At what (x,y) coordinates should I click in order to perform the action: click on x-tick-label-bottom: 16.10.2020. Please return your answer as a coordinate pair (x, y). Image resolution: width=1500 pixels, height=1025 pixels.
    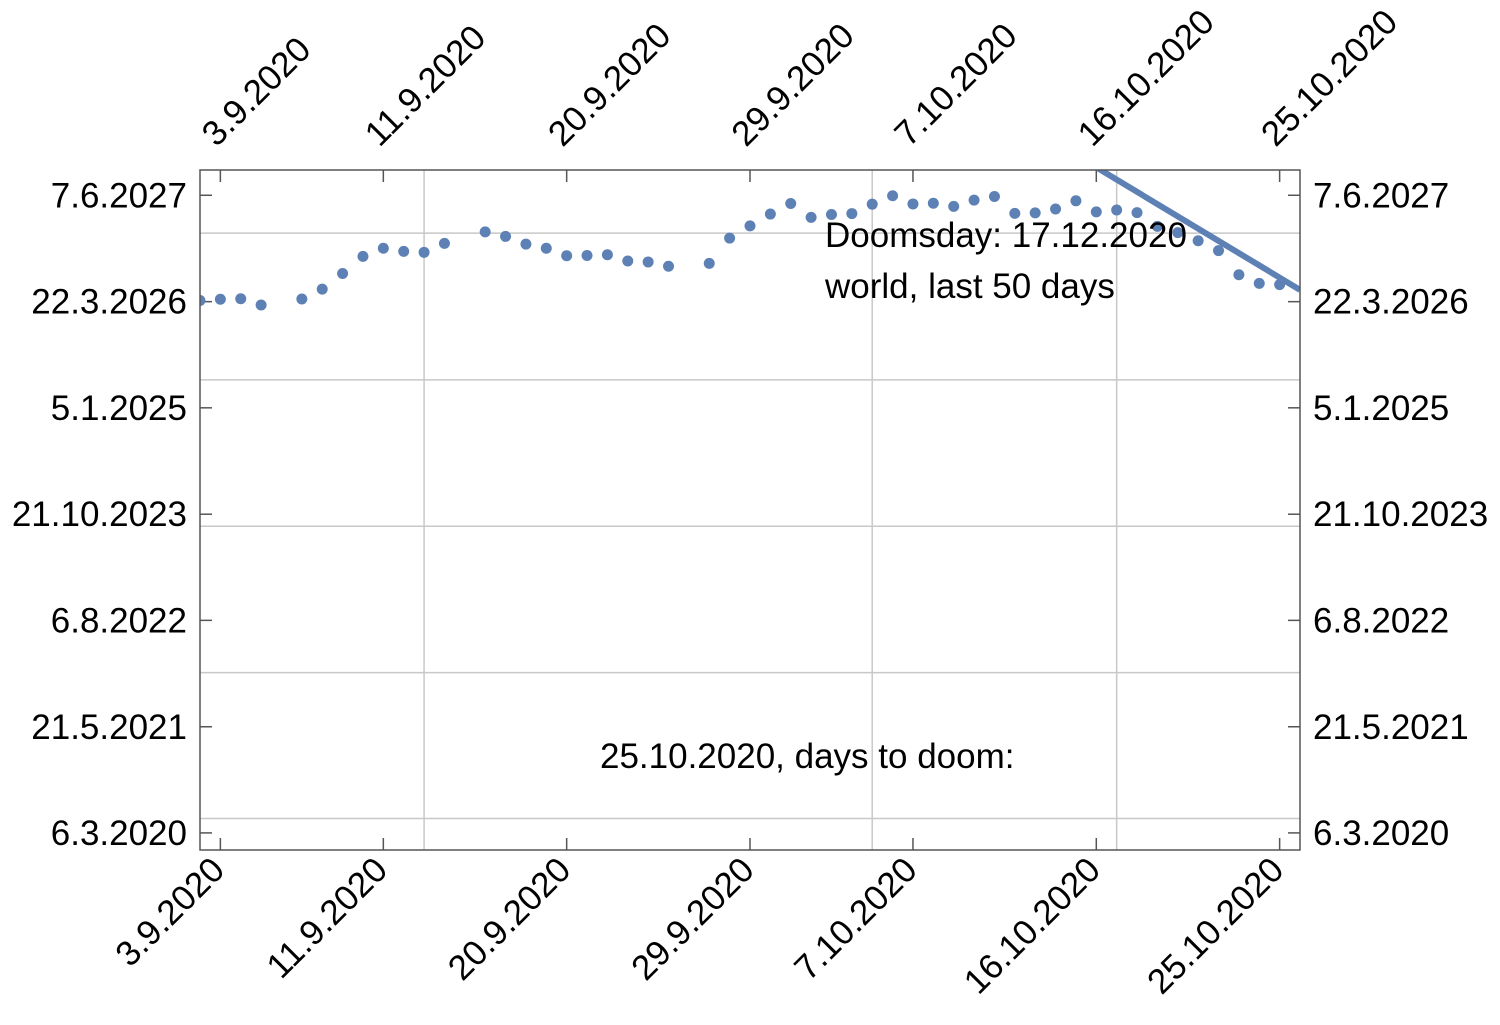
    Looking at the image, I should click on (1032, 925).